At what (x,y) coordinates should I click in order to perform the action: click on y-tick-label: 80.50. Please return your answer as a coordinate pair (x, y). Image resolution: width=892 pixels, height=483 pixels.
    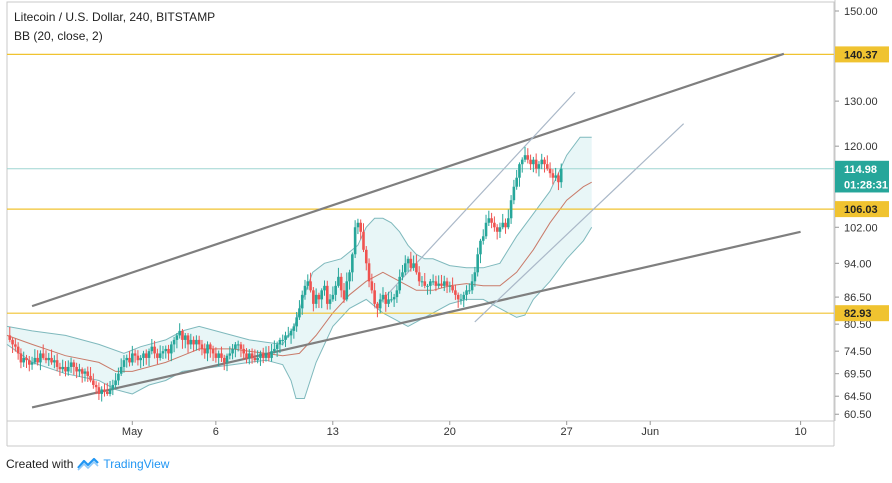
    Looking at the image, I should click on (858, 325).